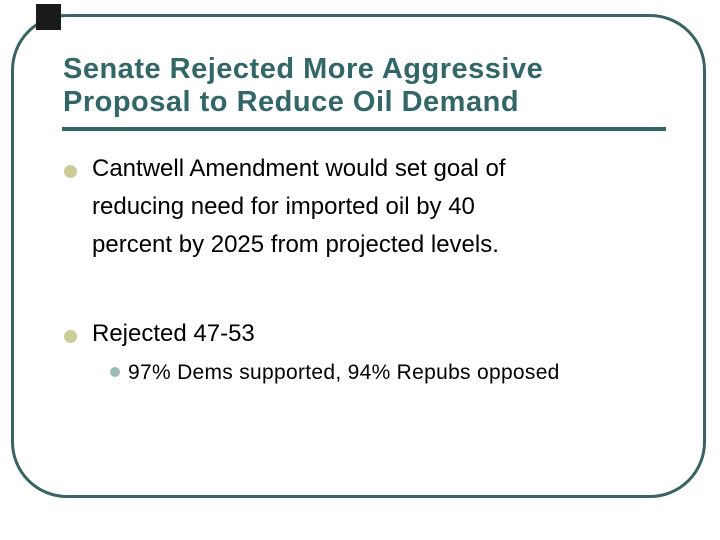 The height and width of the screenshot is (540, 720). What do you see at coordinates (291, 102) in the screenshot?
I see `slide-title-line-2: Proposal to Reduce Oil Demand` at bounding box center [291, 102].